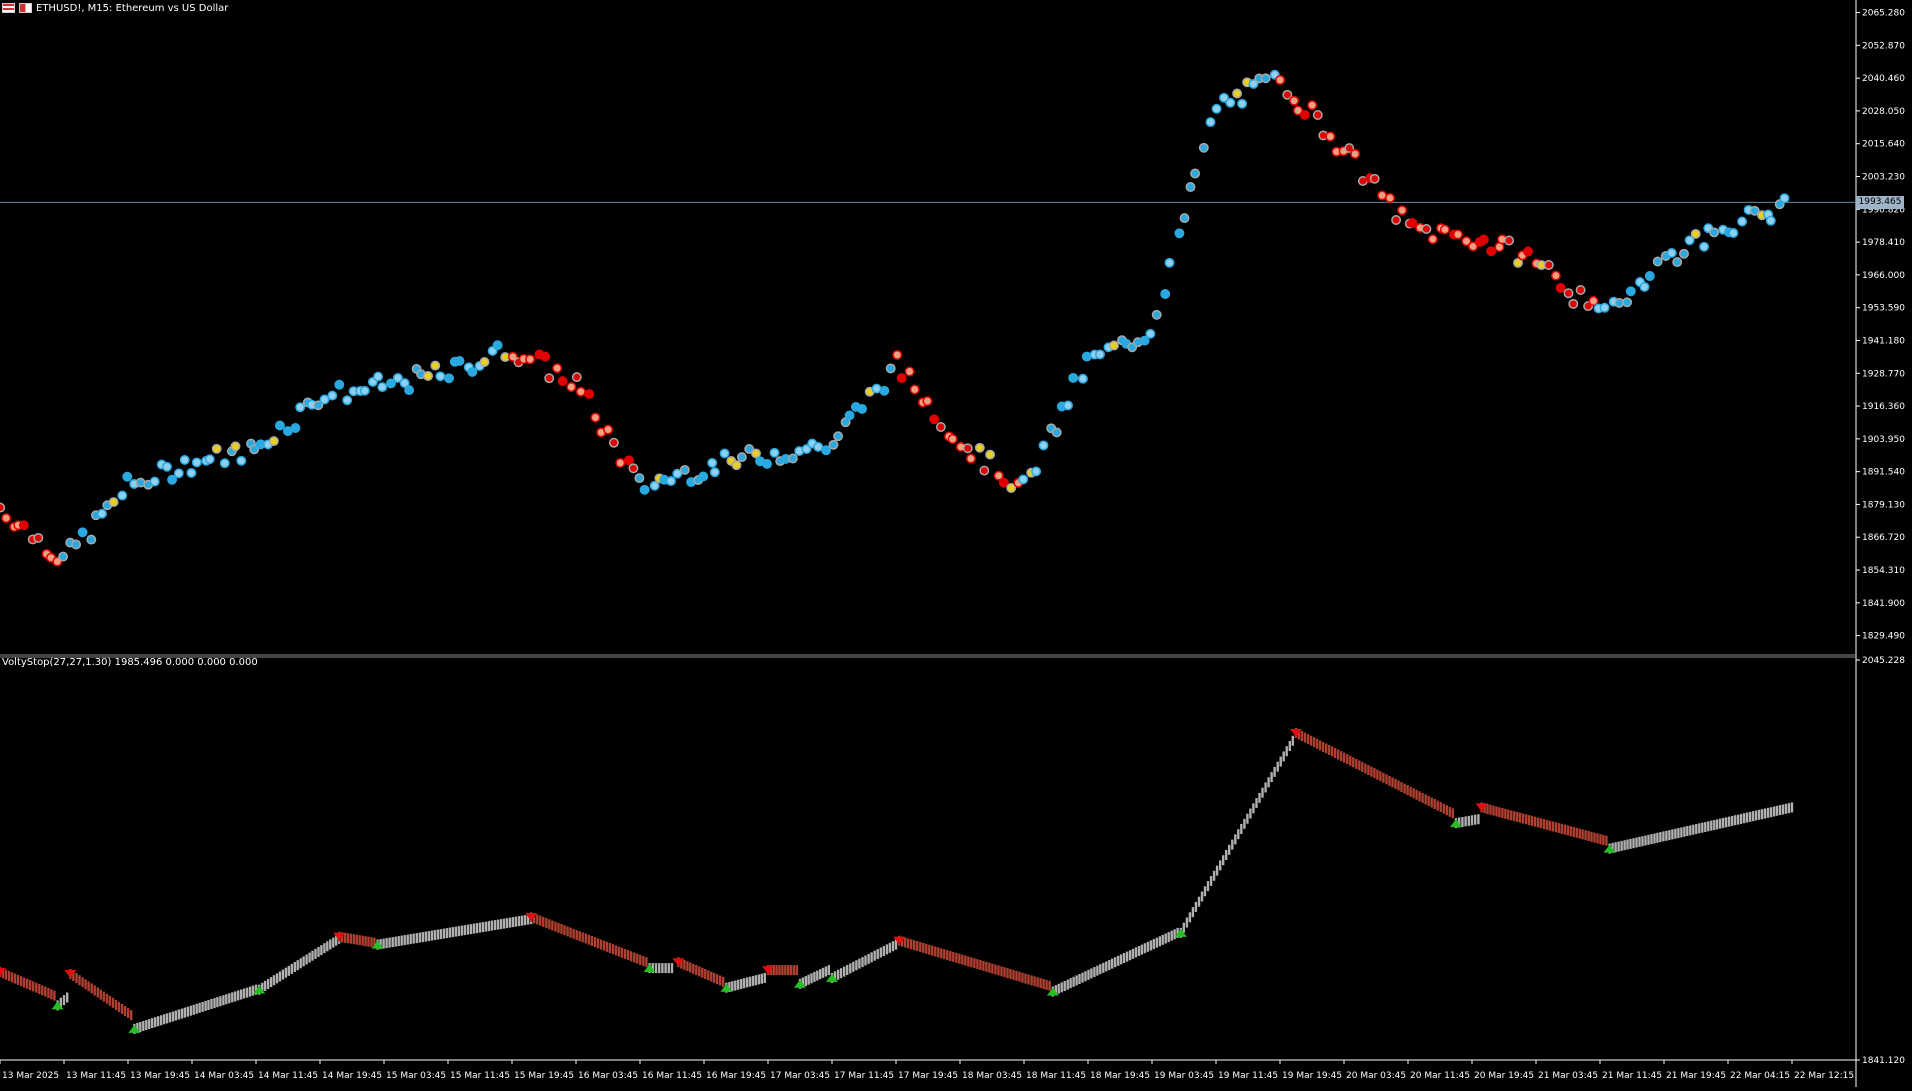  Describe the element at coordinates (160, 1076) in the screenshot. I see `time-tick-label: 13 Mar 19:45` at that location.